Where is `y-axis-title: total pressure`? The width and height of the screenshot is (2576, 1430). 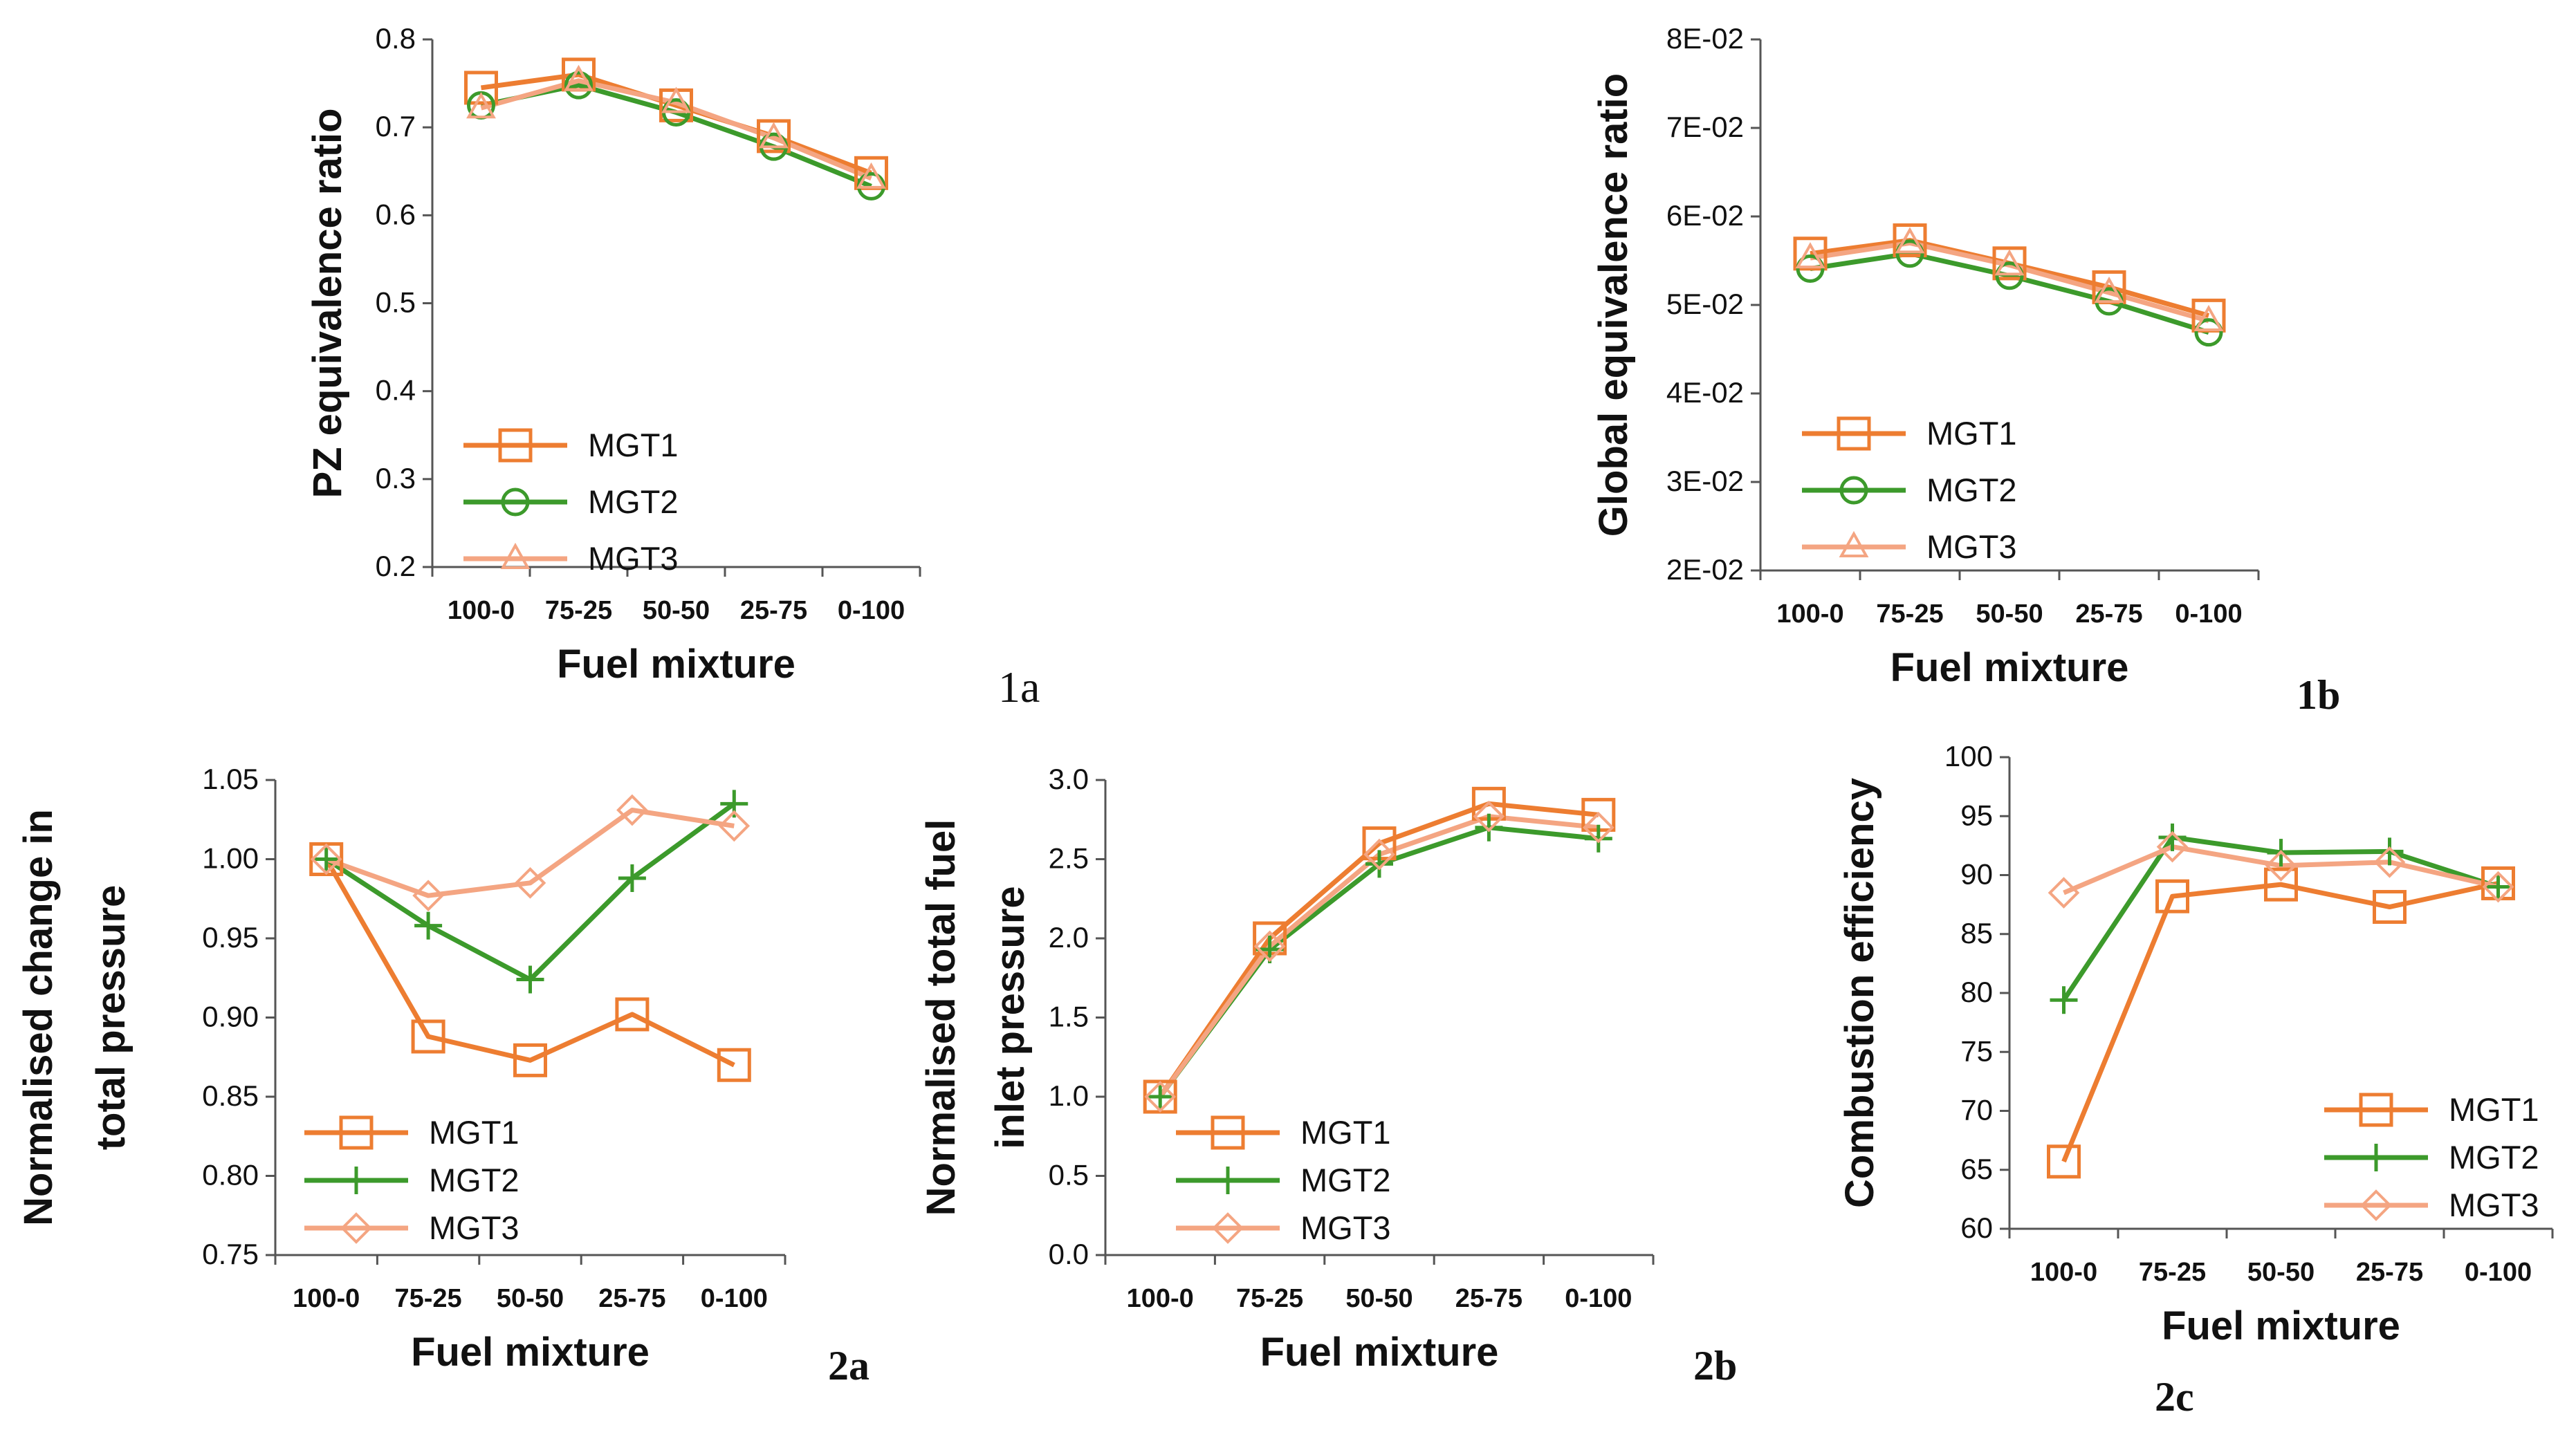 y-axis-title: total pressure is located at coordinates (111, 1018).